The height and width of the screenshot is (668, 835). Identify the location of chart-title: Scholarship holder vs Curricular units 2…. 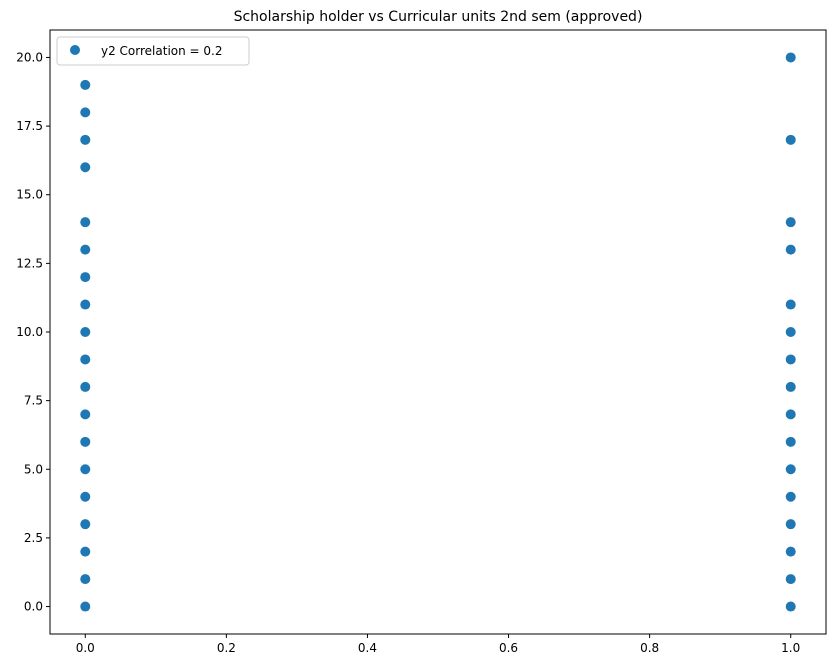
(438, 17).